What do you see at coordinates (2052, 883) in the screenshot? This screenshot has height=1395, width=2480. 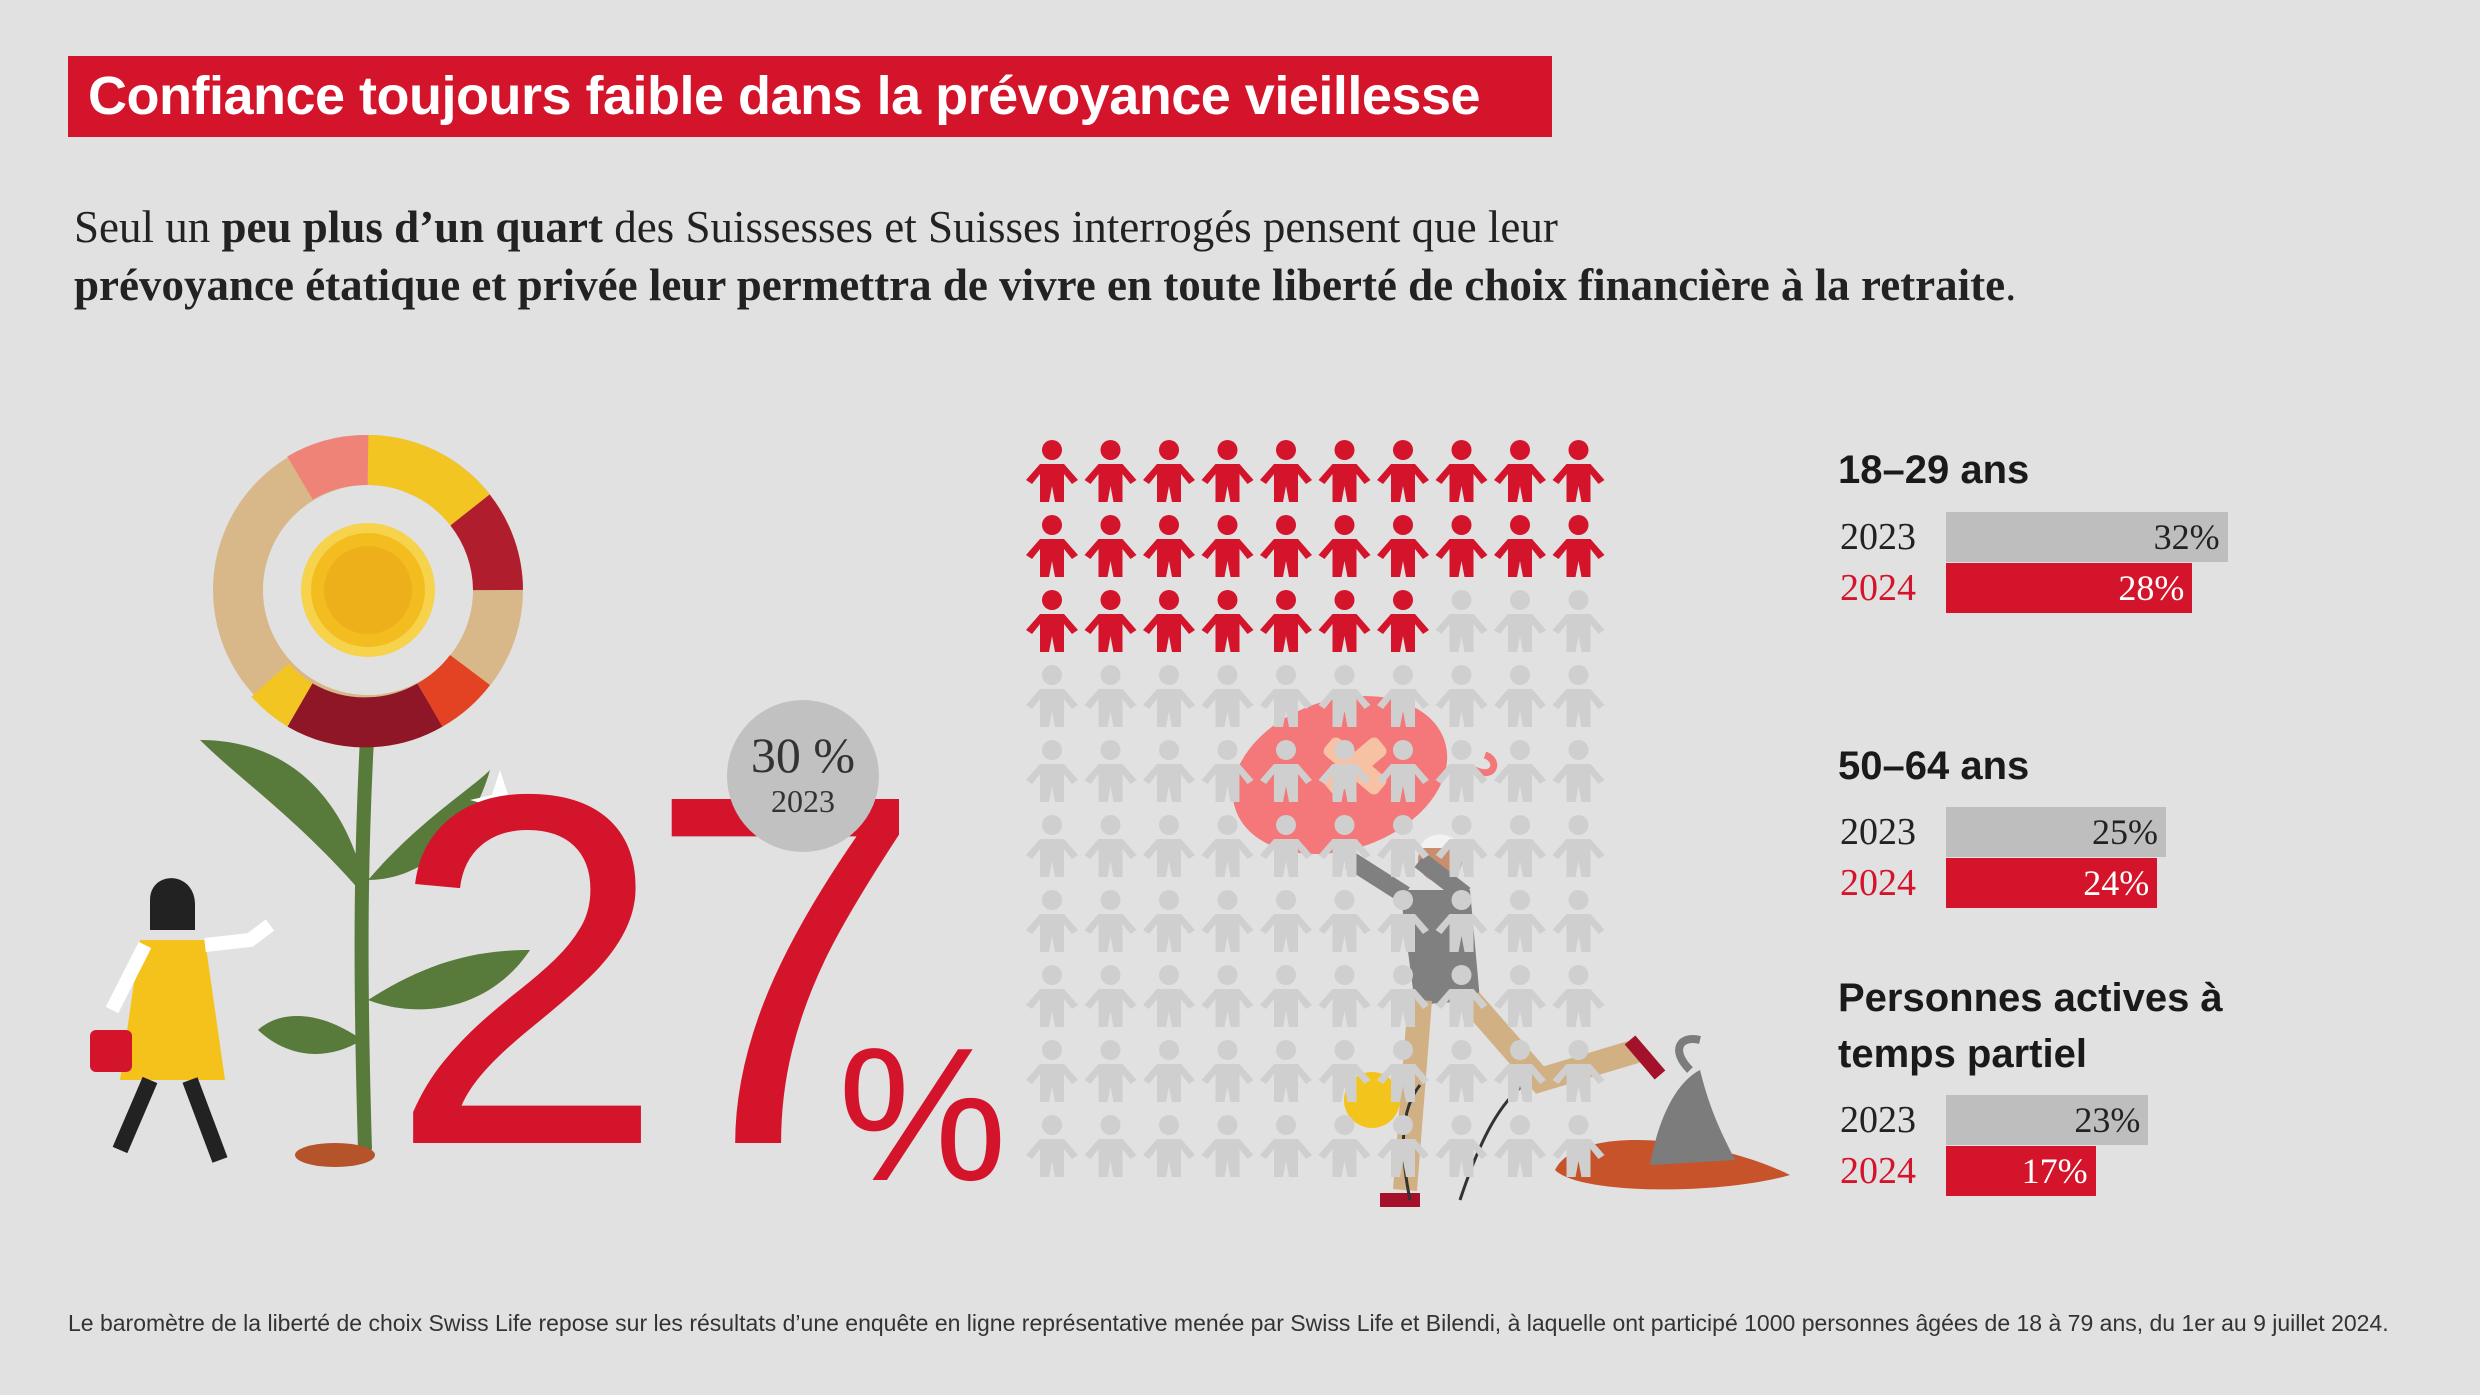 I see `bar: 24%` at bounding box center [2052, 883].